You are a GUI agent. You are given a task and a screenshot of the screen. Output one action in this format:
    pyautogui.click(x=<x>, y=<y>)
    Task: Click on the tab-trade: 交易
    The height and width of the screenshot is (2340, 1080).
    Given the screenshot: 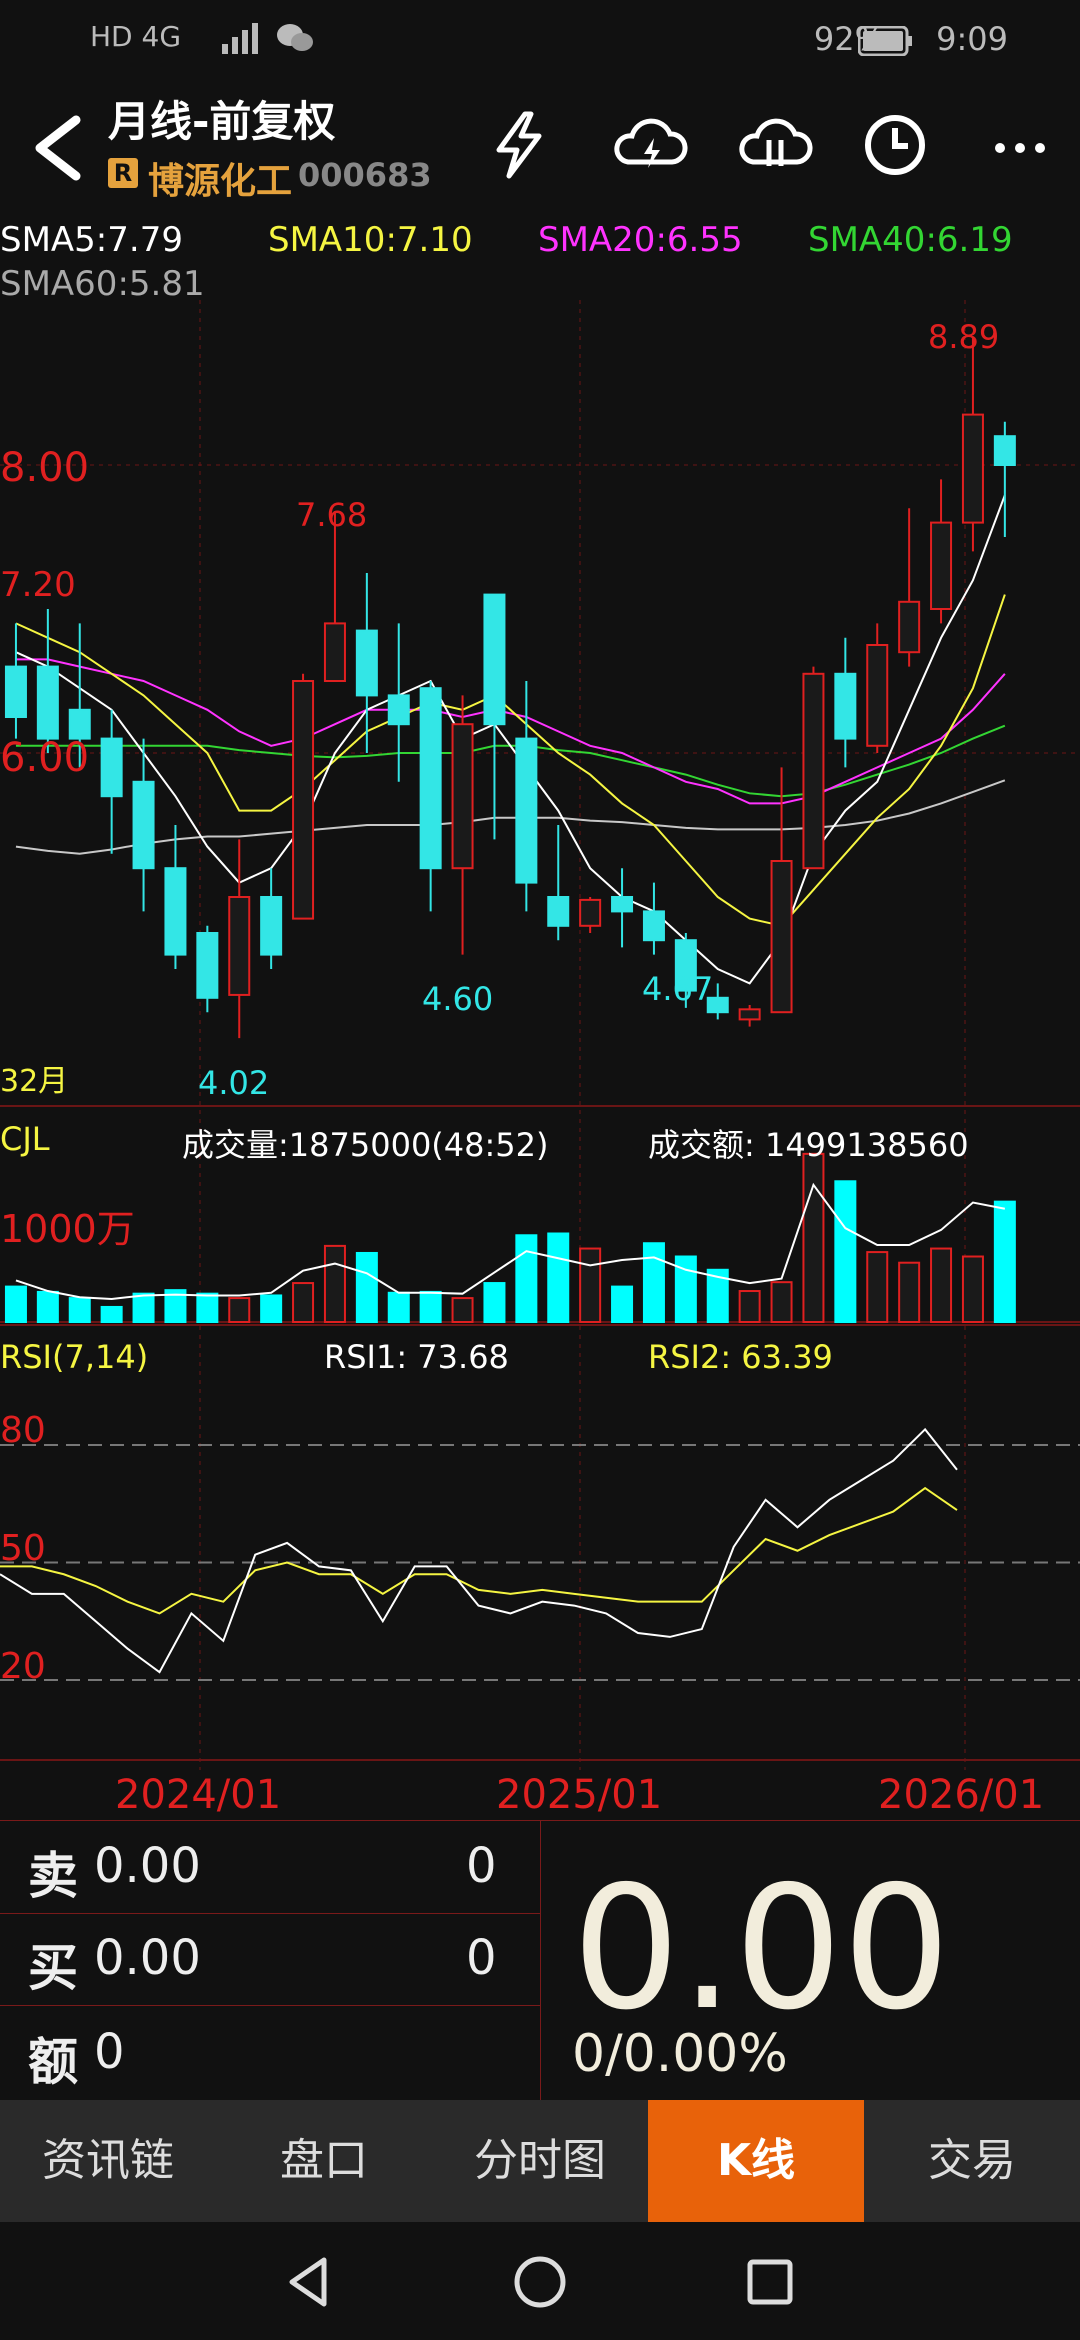 What is the action you would take?
    pyautogui.click(x=972, y=2160)
    